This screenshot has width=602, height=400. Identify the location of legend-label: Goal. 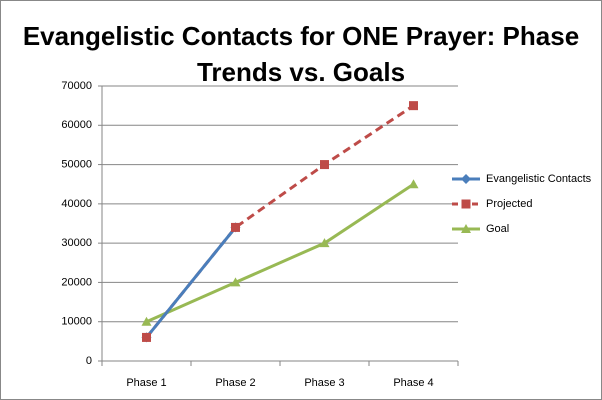
(497, 229).